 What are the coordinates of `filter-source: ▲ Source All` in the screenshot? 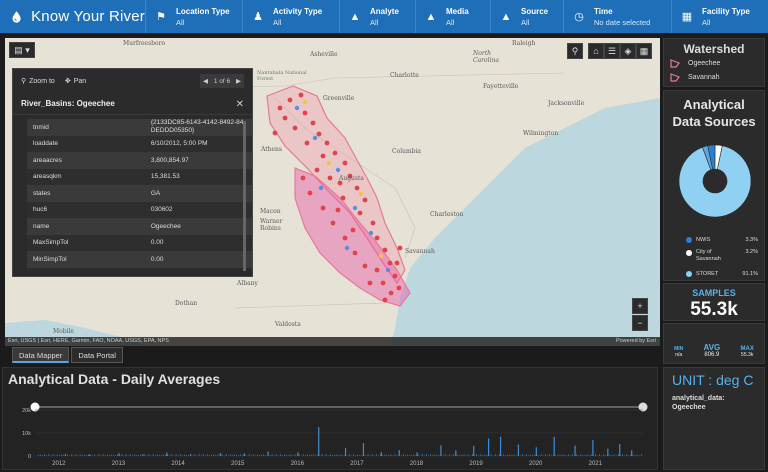 It's located at (527, 16).